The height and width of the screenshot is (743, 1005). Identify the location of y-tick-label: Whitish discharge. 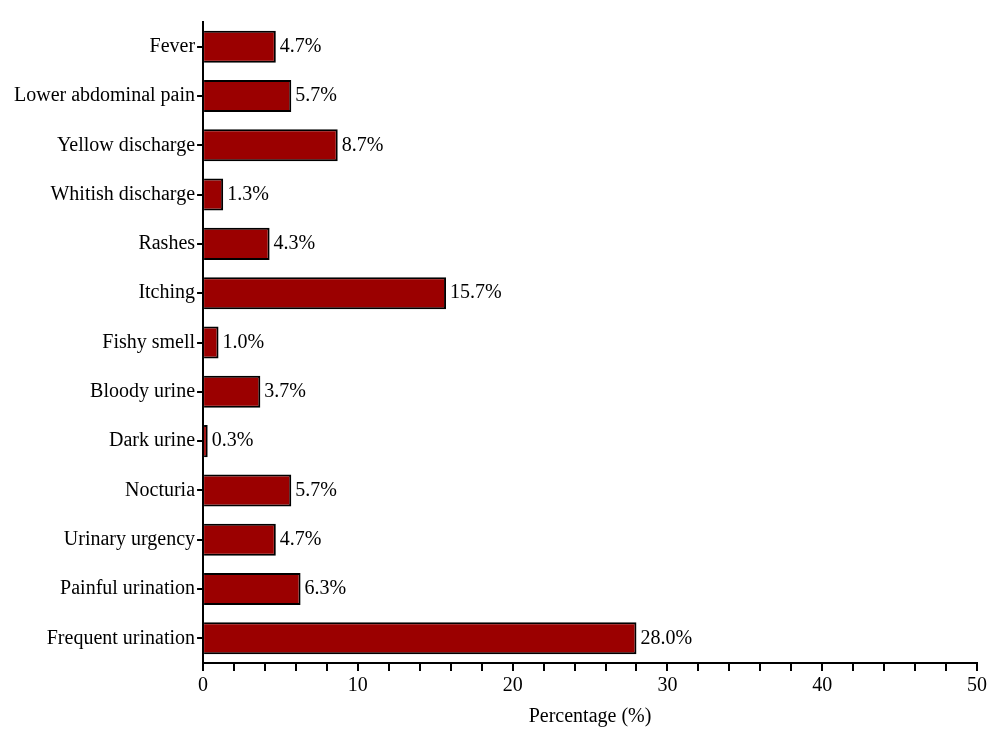
(123, 193).